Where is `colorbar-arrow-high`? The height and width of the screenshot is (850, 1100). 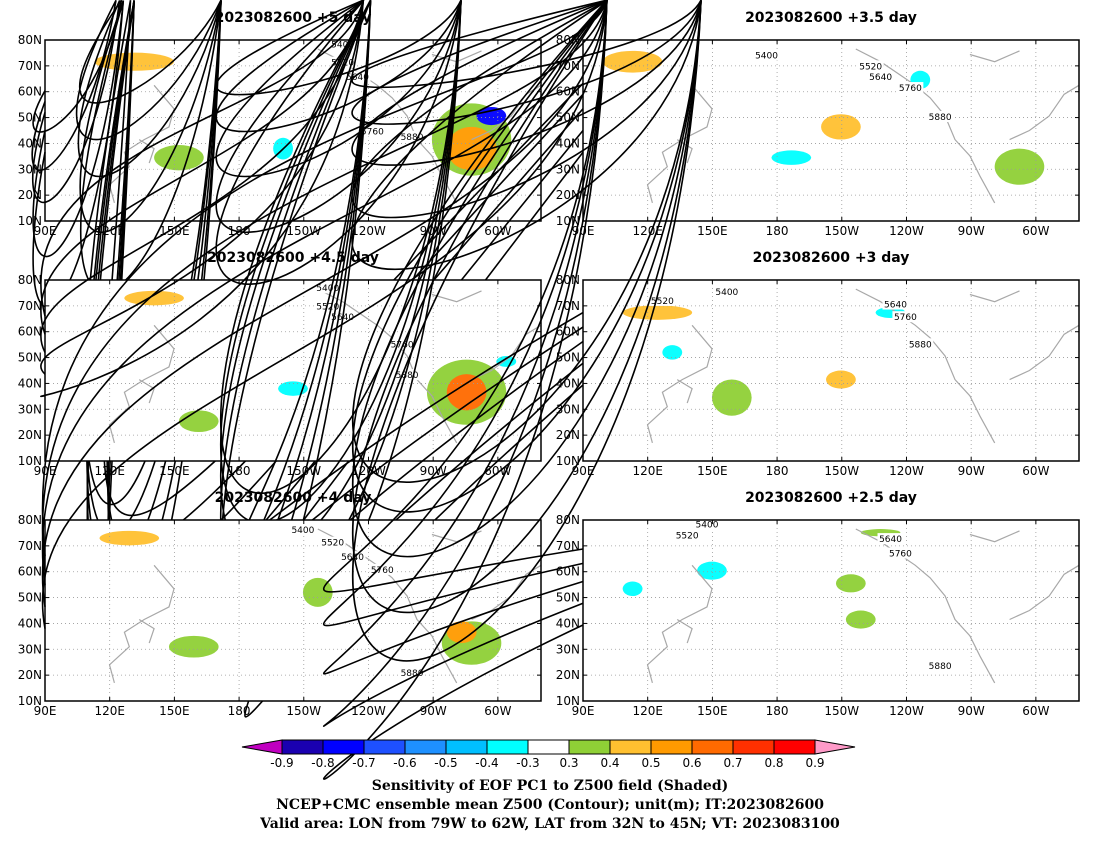 colorbar-arrow-high is located at coordinates (835, 747).